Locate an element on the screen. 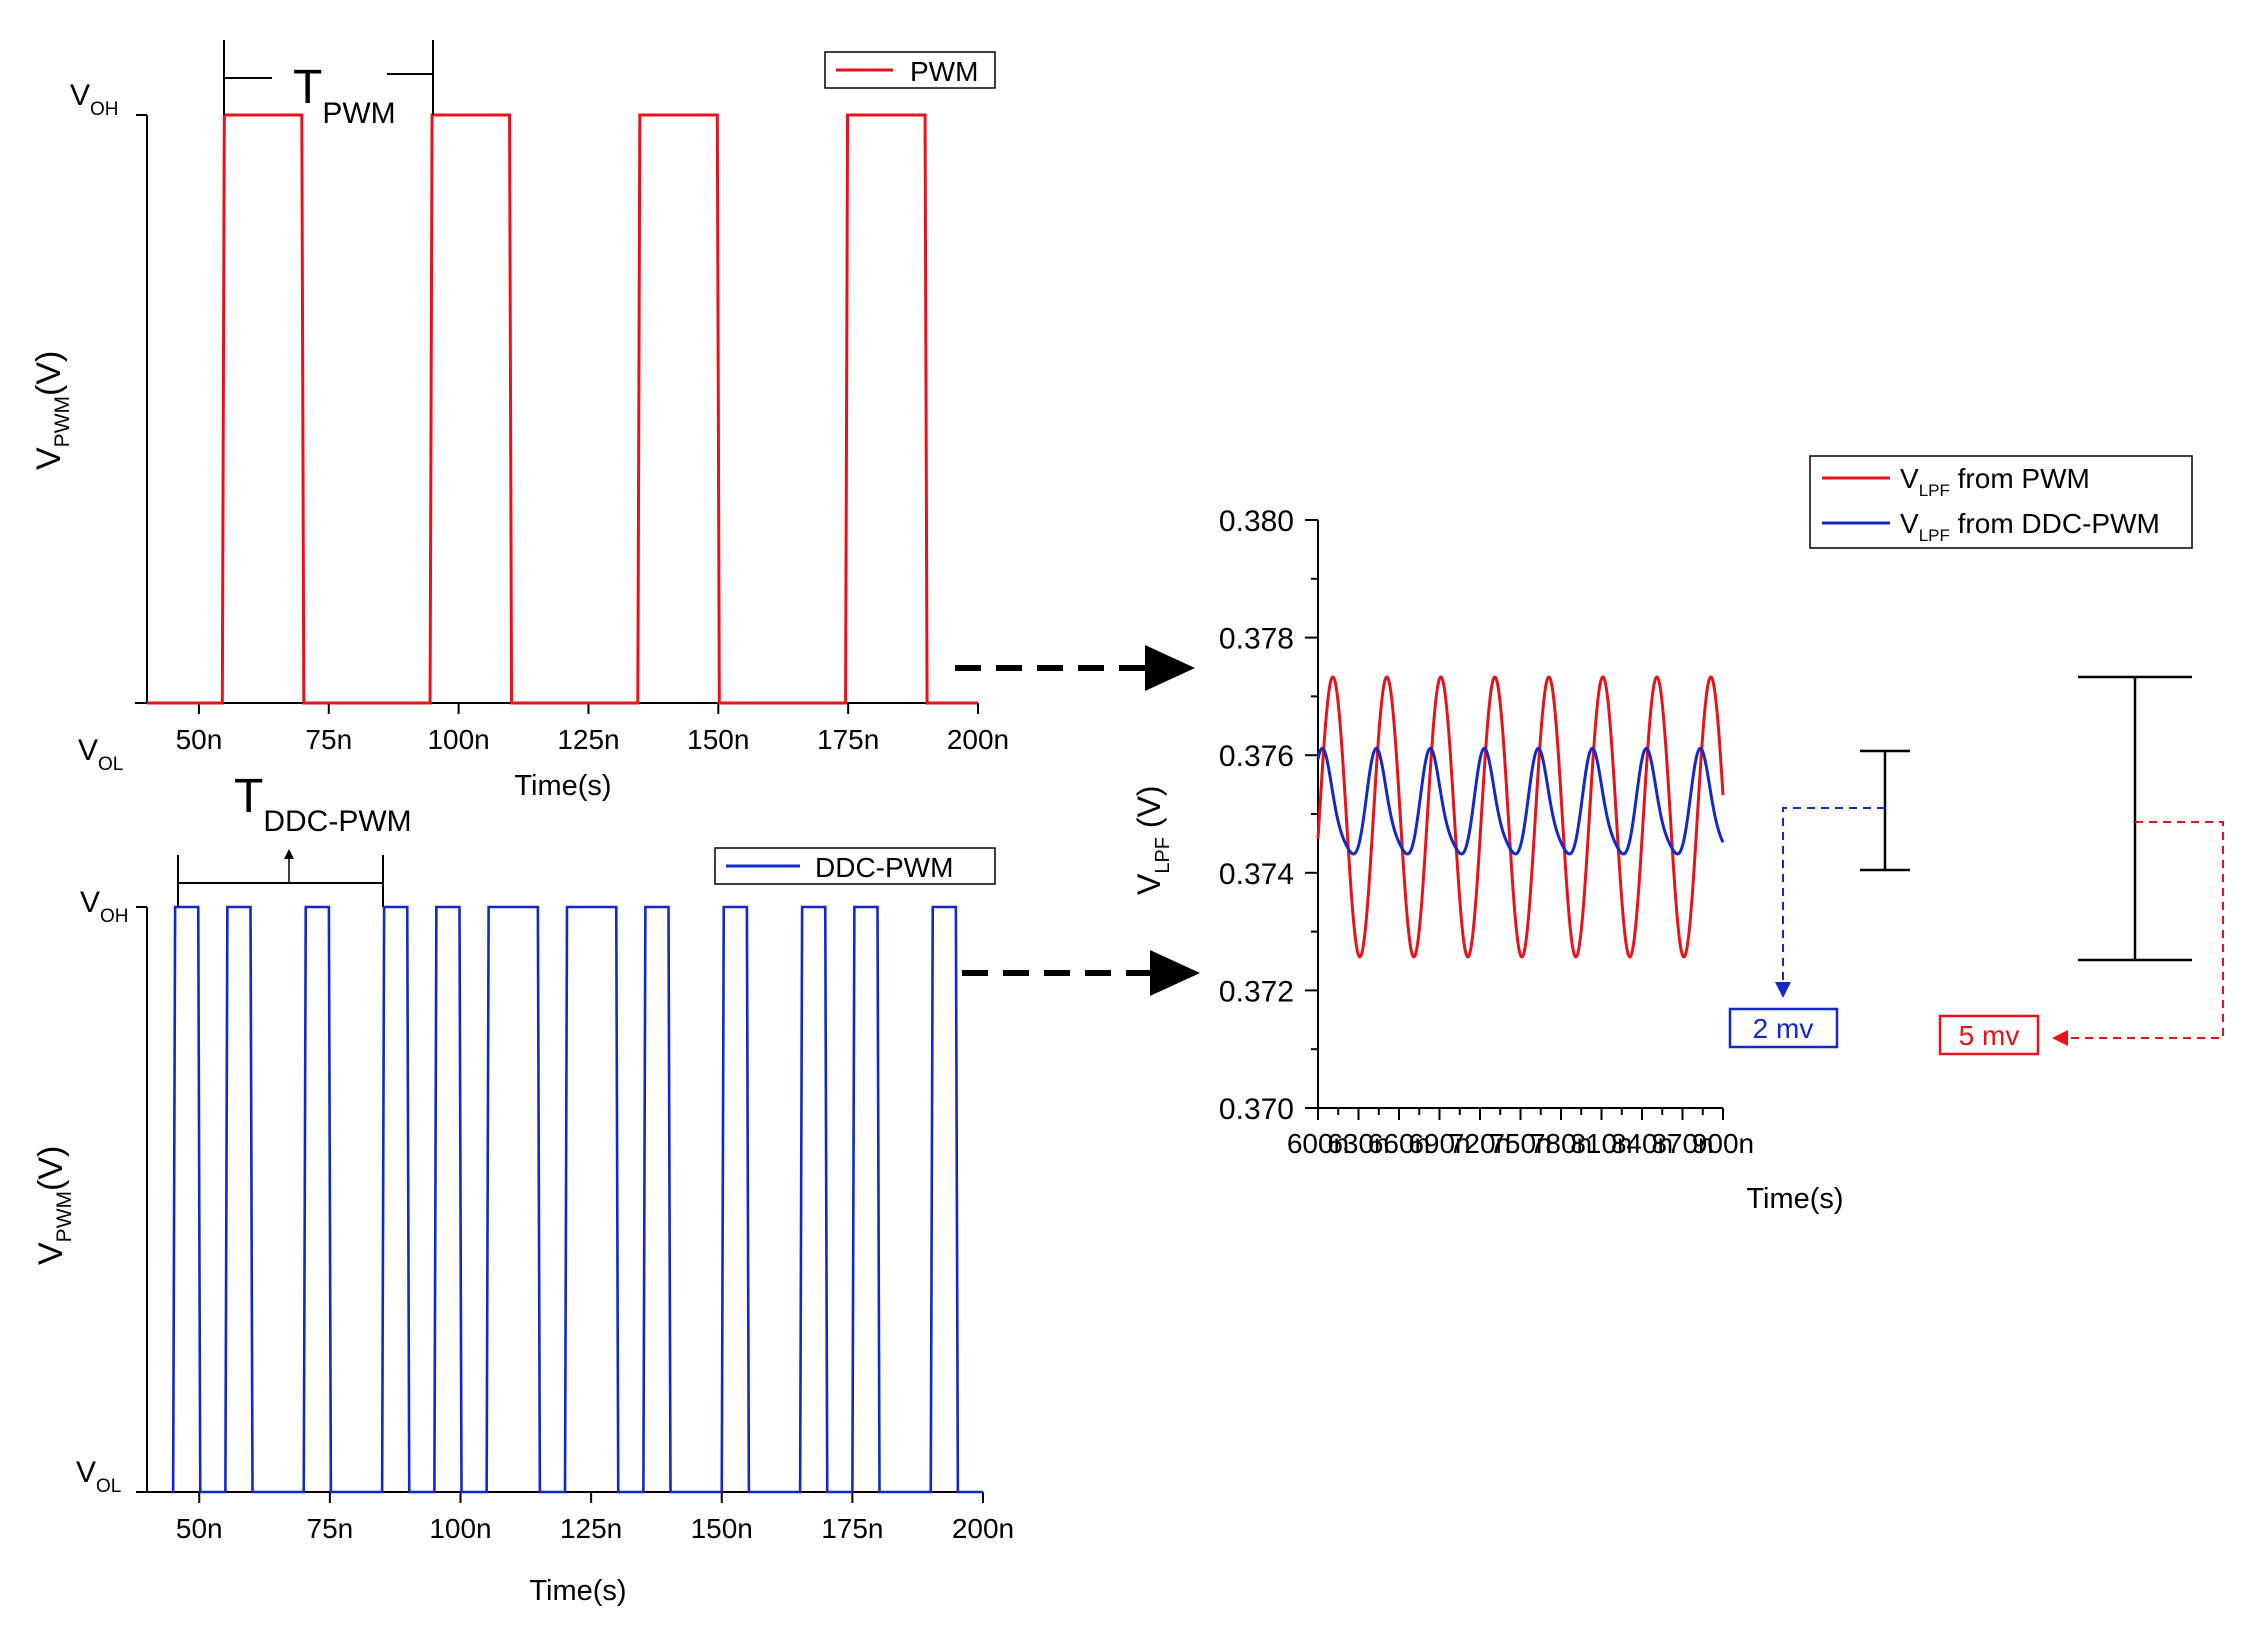 Image resolution: width=2248 pixels, height=1628 pixels. pwm-y-axis-label: VPWM(V) is located at coordinates (52, 410).